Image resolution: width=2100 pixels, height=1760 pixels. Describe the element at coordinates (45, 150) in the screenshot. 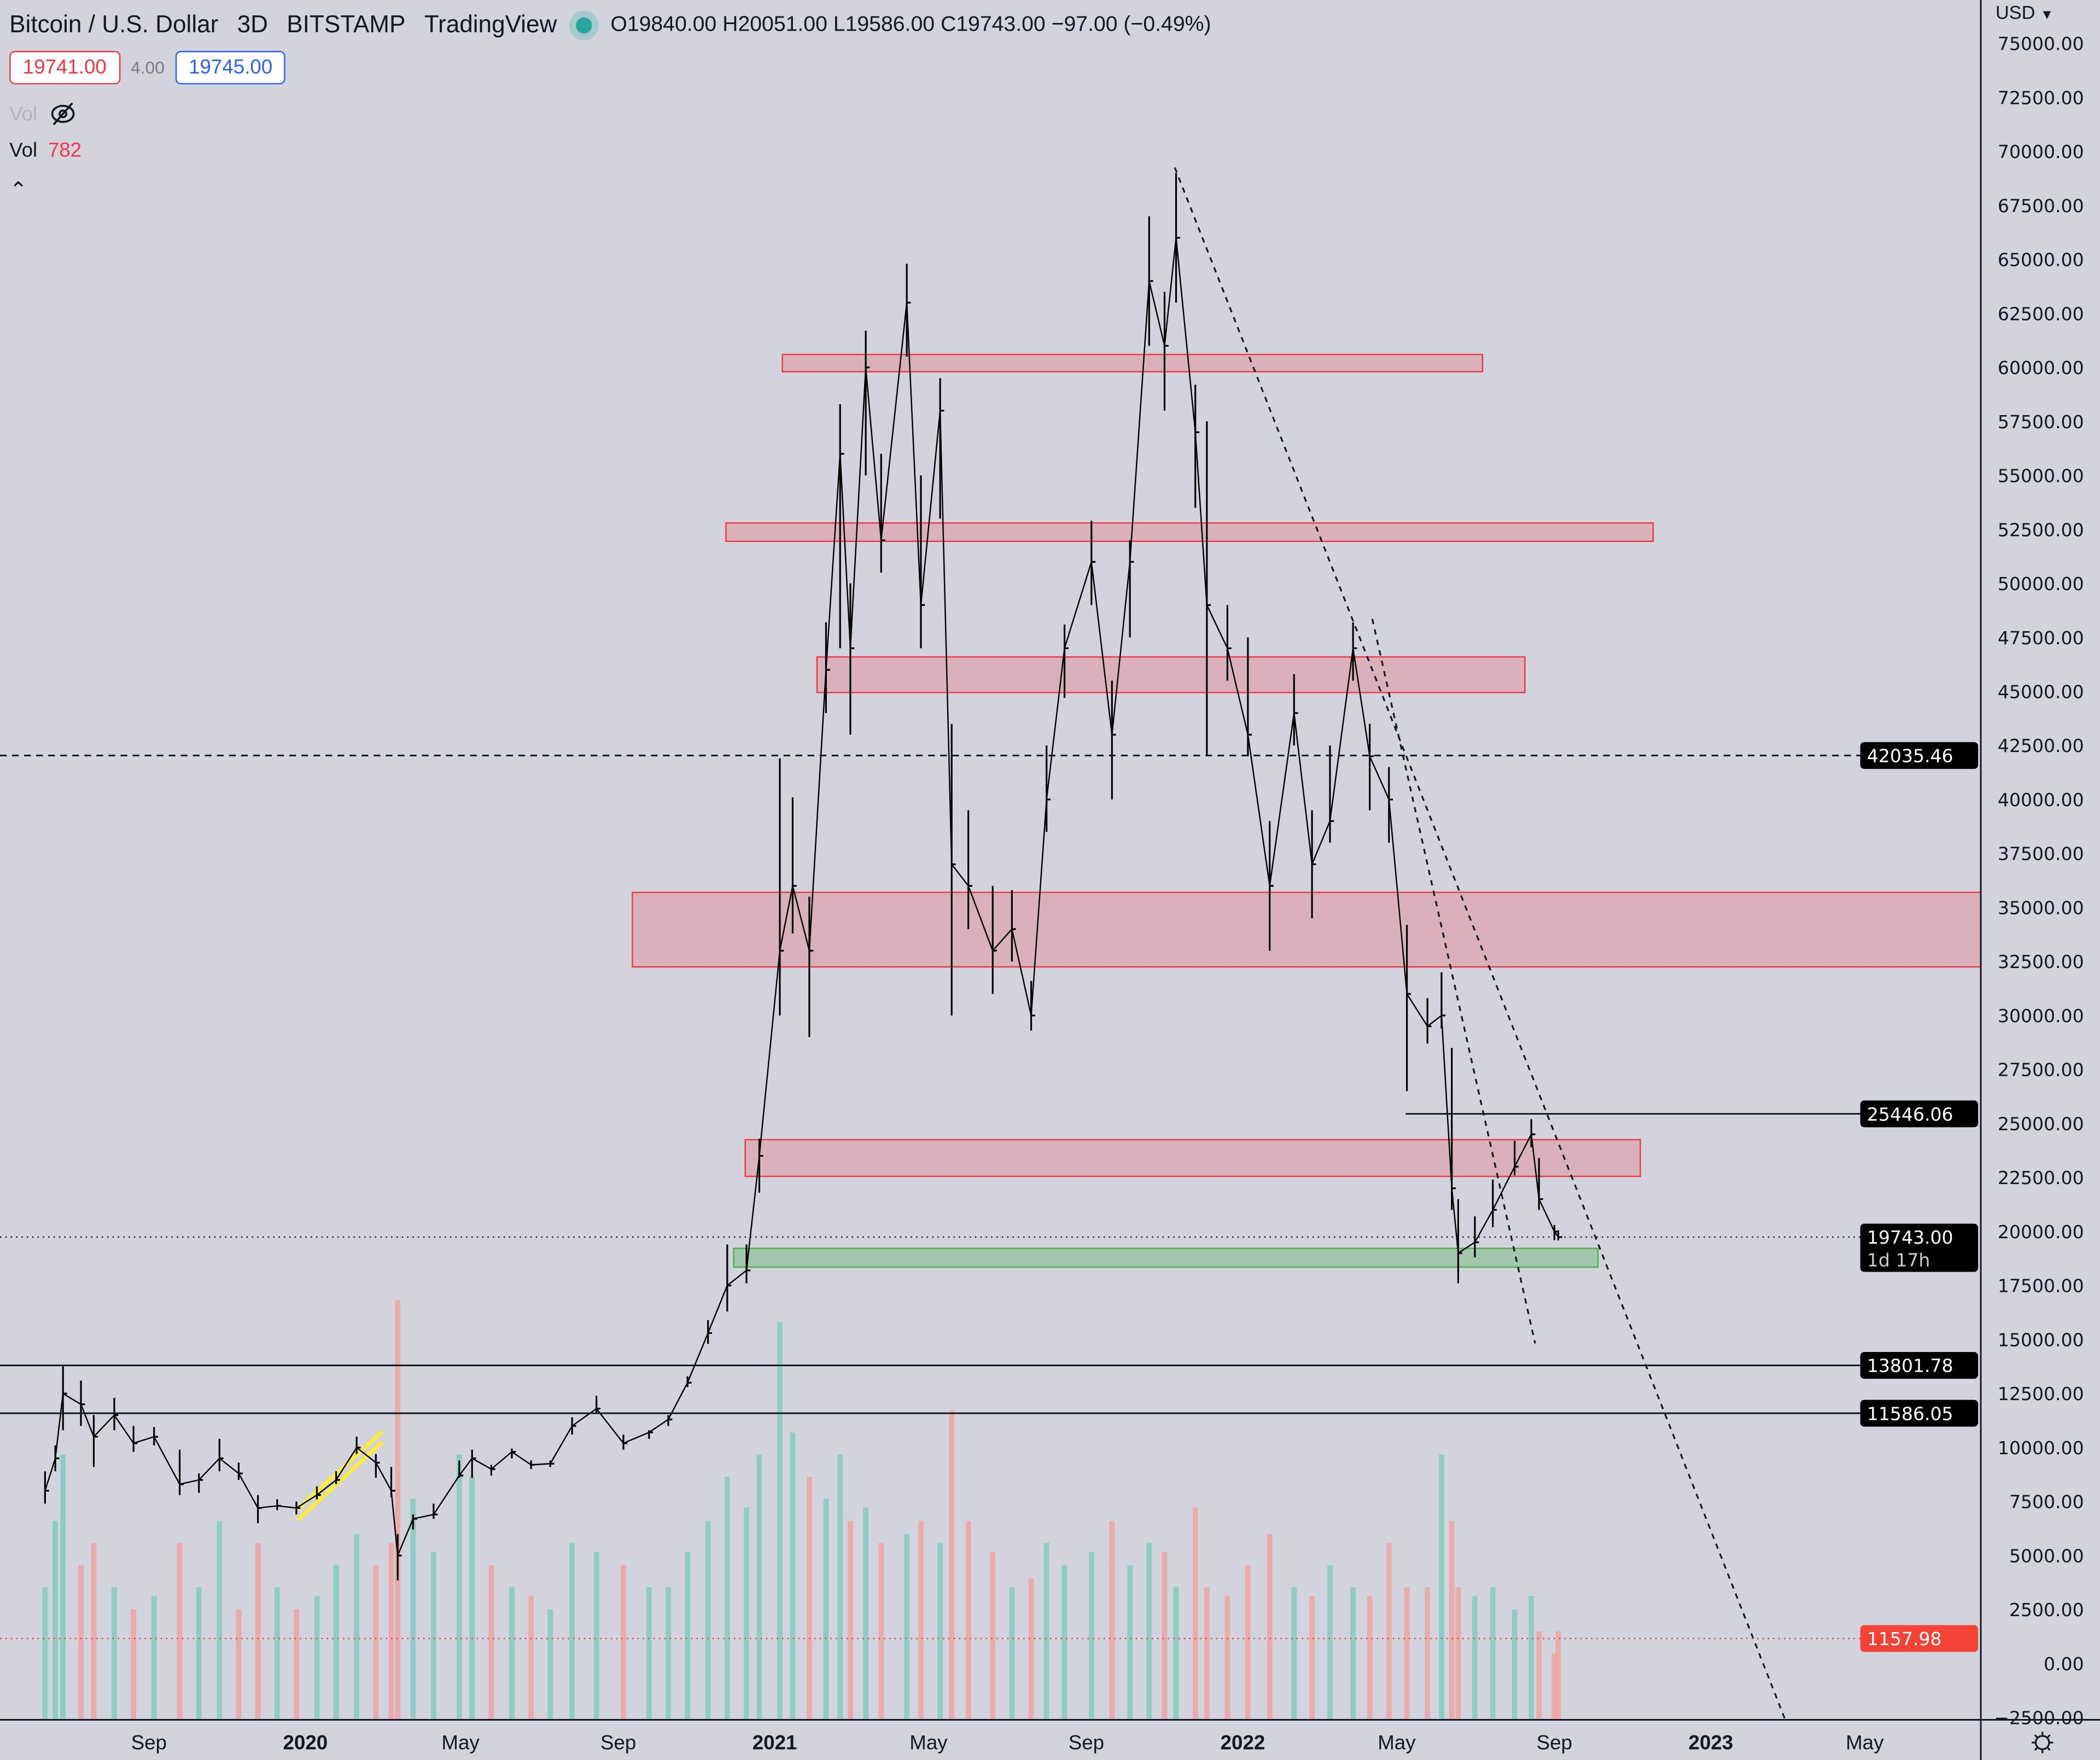

I see `vol-indicator: Vol 782` at that location.